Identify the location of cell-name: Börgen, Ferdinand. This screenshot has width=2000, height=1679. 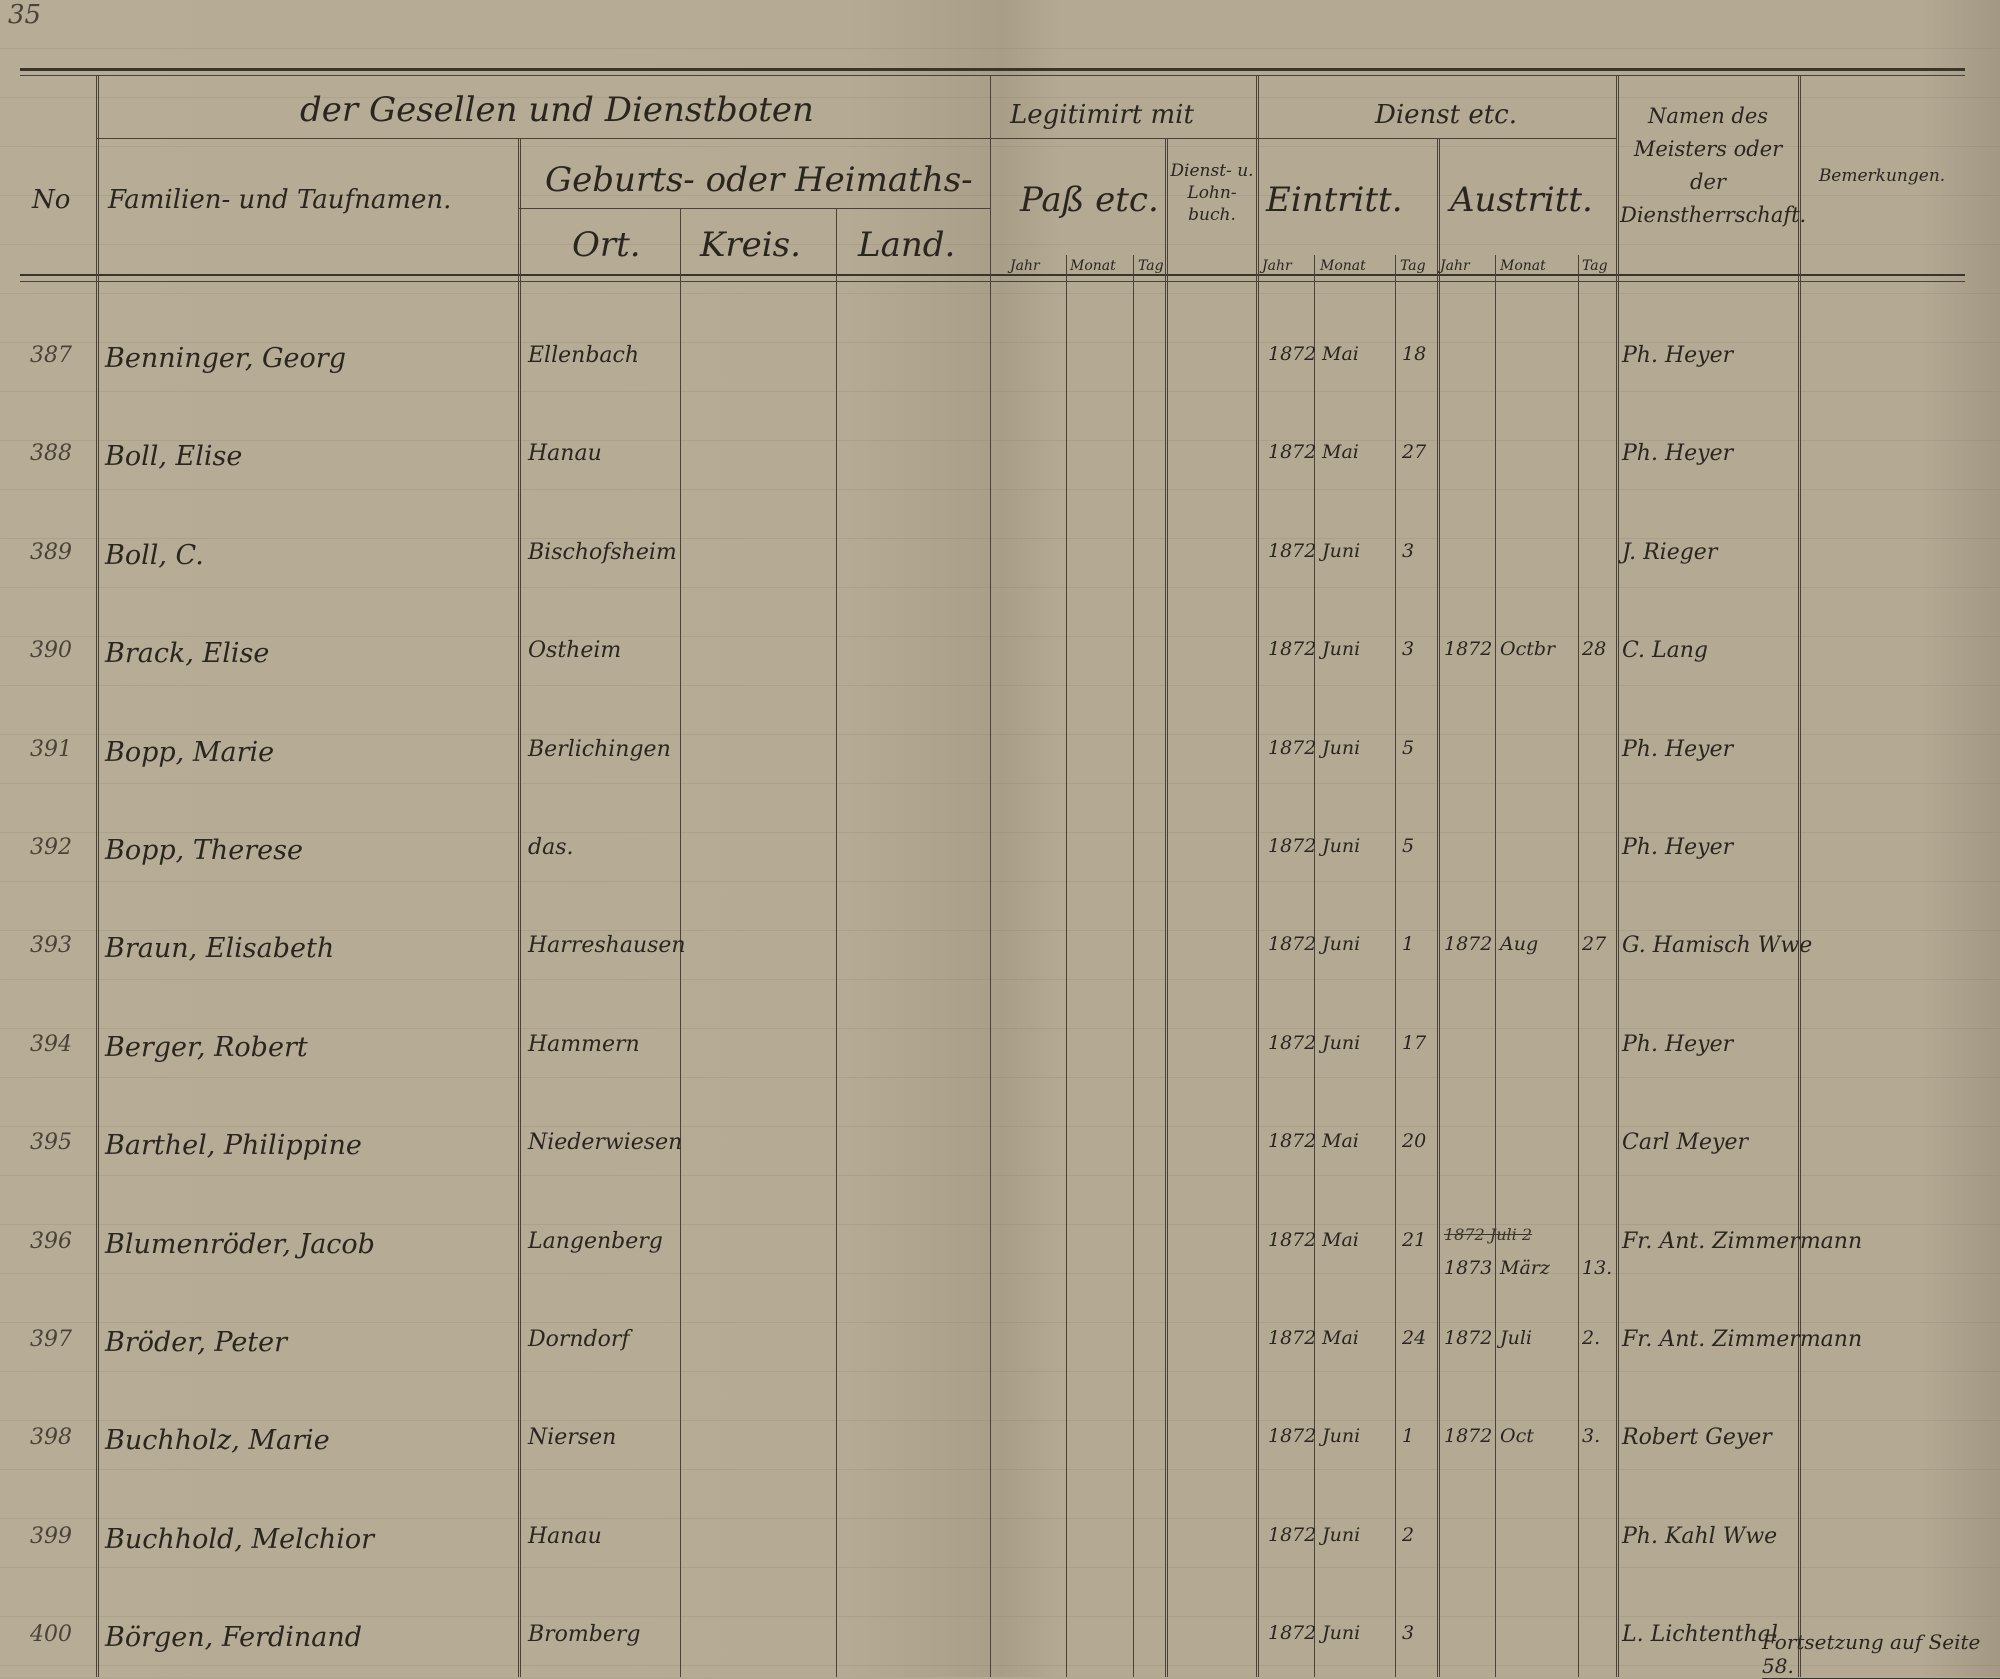
(234, 1638).